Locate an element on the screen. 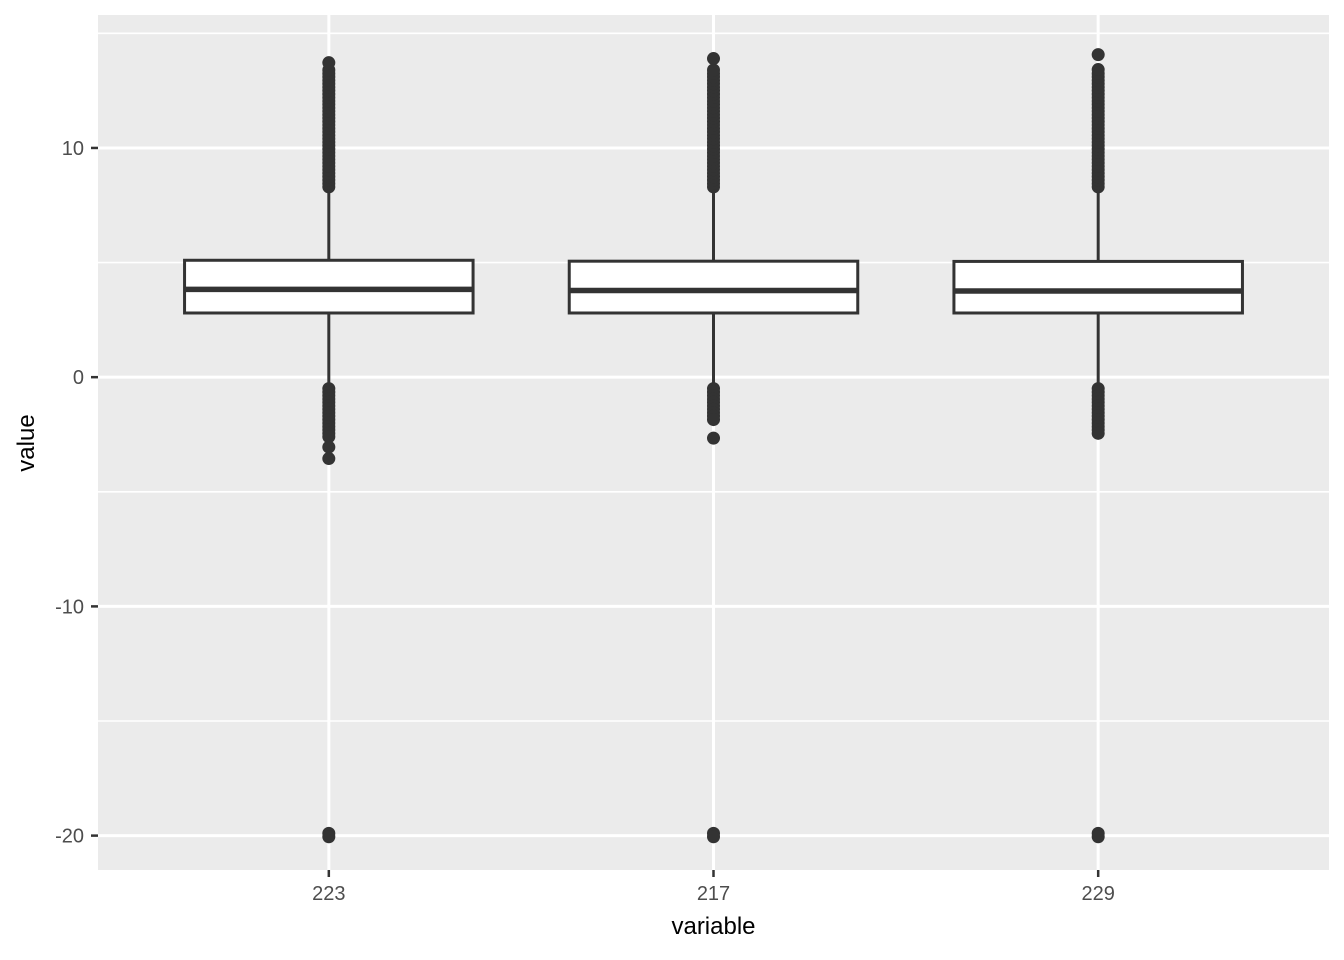 This screenshot has height=960, width=1344. x-tick-label: 229 is located at coordinates (1098, 894).